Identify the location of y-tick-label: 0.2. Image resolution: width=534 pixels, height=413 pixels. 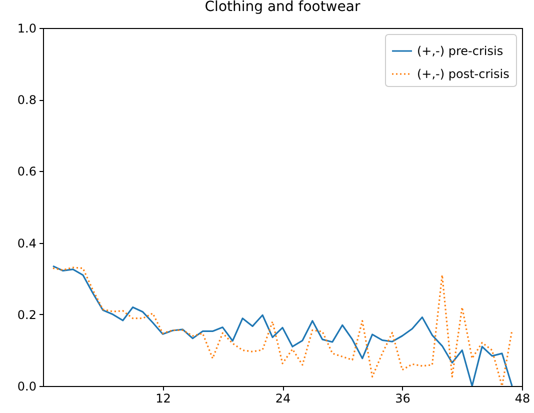
(26, 315).